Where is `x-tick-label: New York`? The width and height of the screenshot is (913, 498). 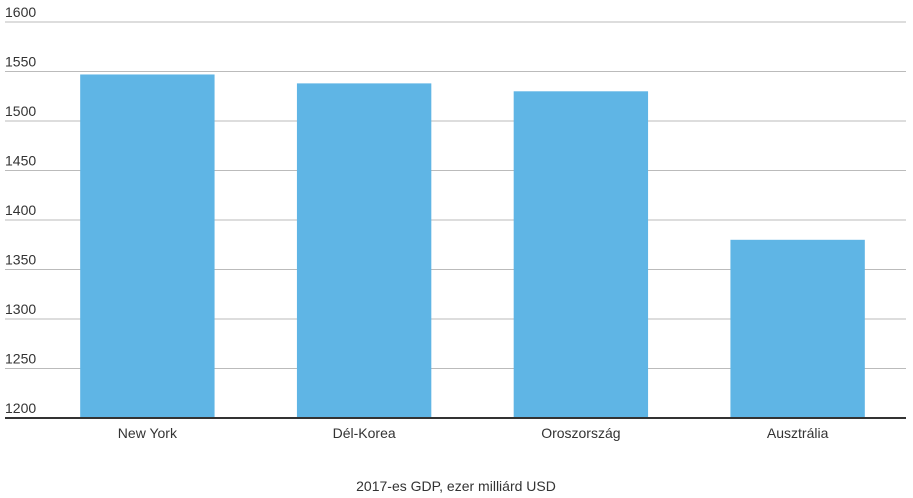 x-tick-label: New York is located at coordinates (148, 433).